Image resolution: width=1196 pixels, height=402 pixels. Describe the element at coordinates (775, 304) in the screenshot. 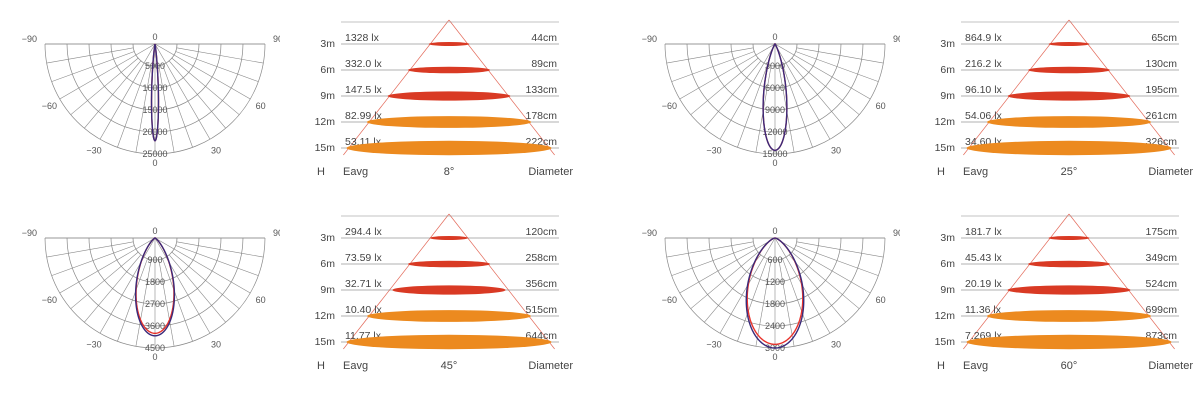

I see `polar-radial-label: 1800` at that location.